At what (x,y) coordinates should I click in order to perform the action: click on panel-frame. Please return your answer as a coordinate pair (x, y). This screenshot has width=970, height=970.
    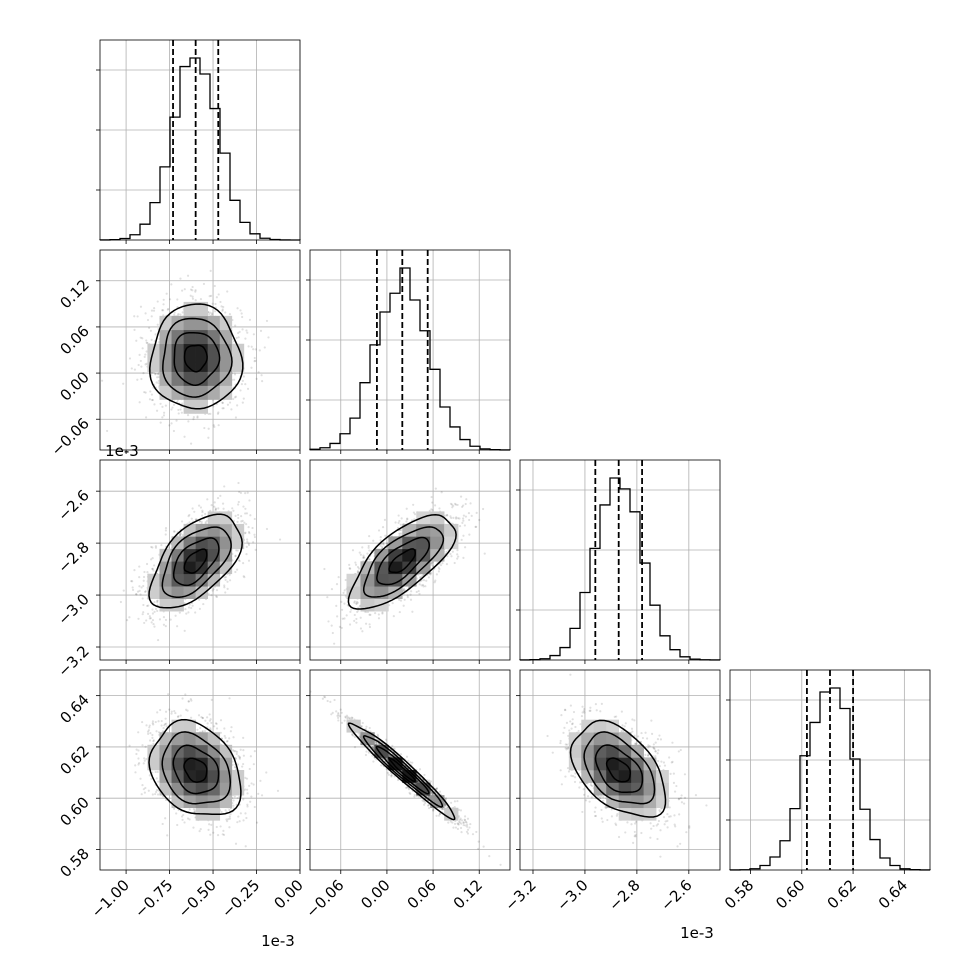
    Looking at the image, I should click on (410, 350).